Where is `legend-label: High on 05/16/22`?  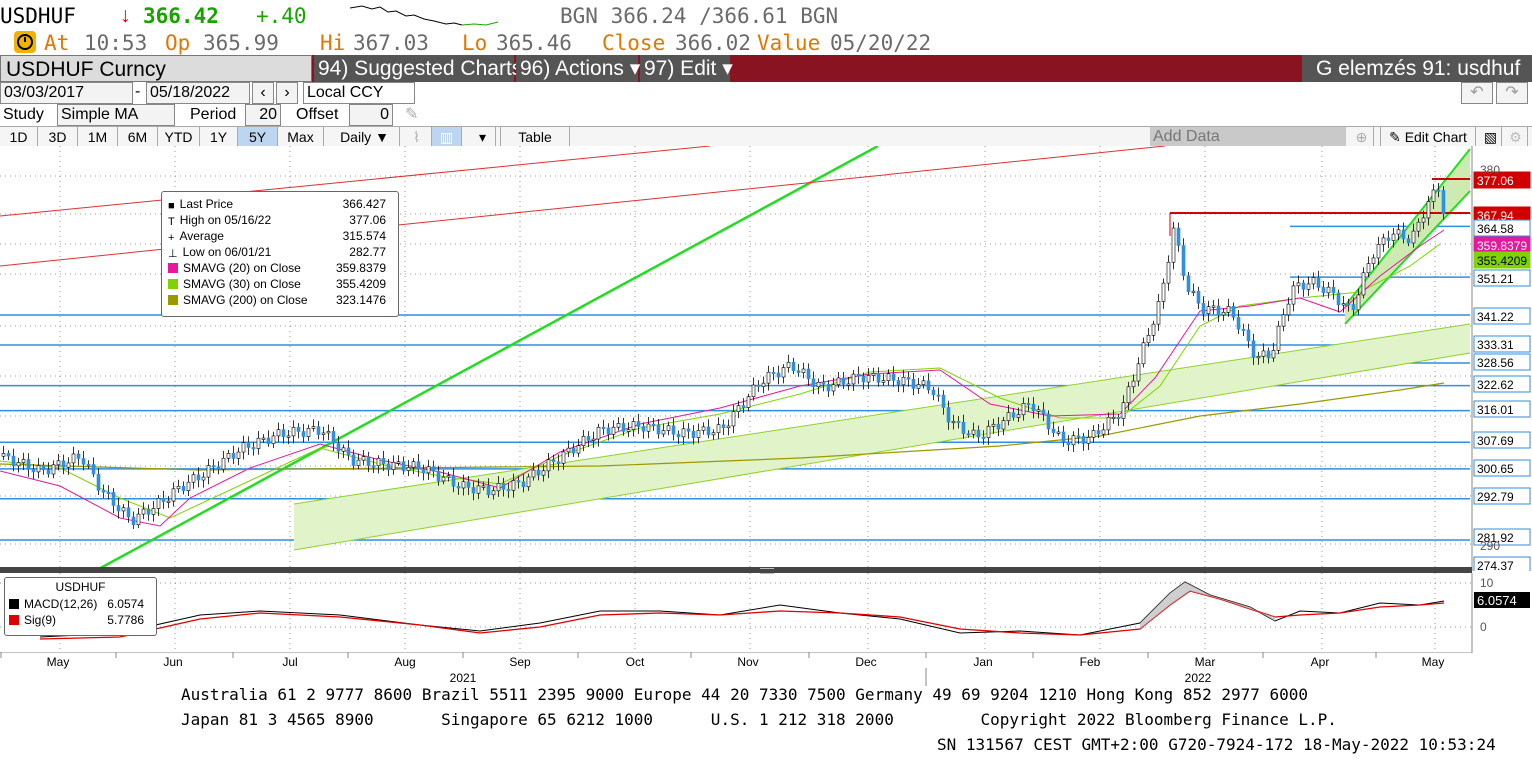 legend-label: High on 05/16/22 is located at coordinates (225, 220).